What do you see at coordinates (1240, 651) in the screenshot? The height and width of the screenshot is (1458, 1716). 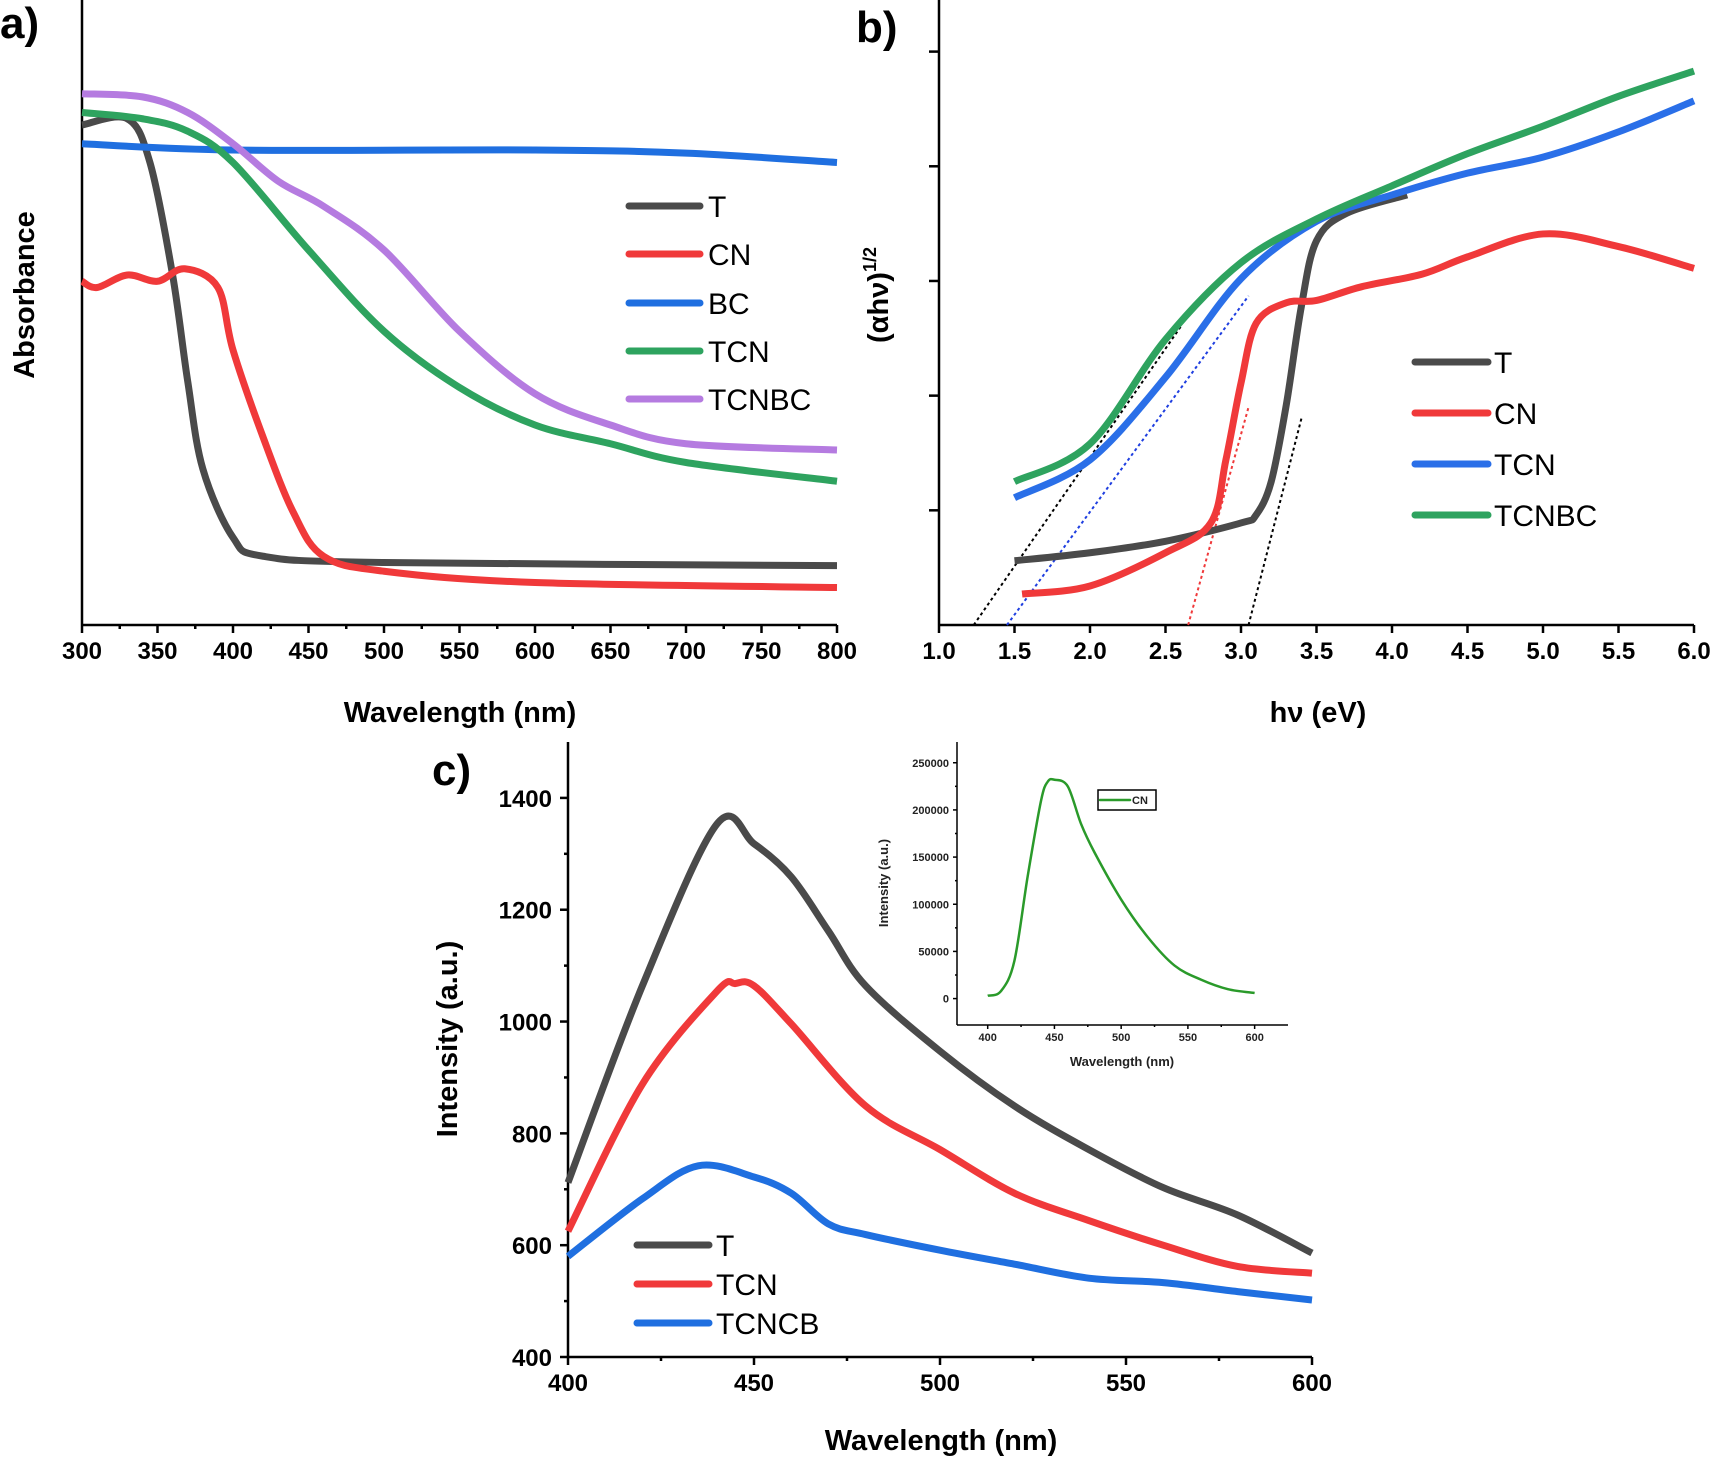 I see `x-tick-label: 3.0` at bounding box center [1240, 651].